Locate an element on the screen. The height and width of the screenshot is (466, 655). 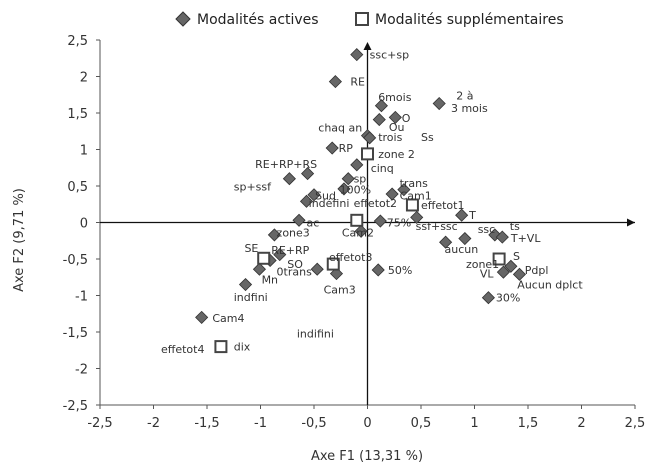
x-tick-label: -2 is located at coordinates (153, 423).